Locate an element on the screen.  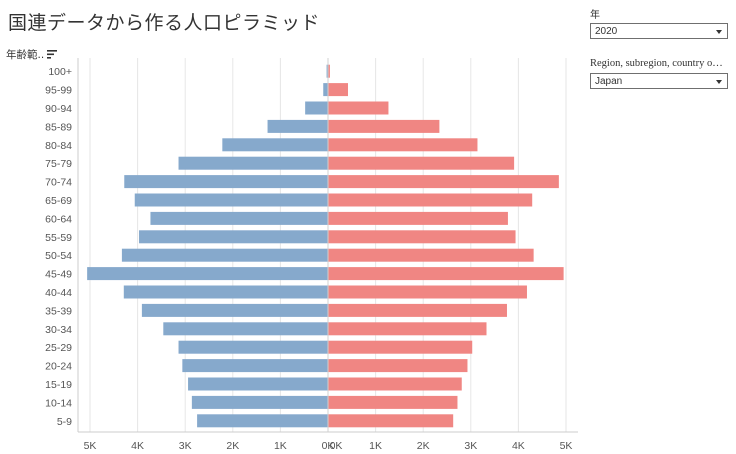
age-category-label: 75-79 is located at coordinates (58, 164).